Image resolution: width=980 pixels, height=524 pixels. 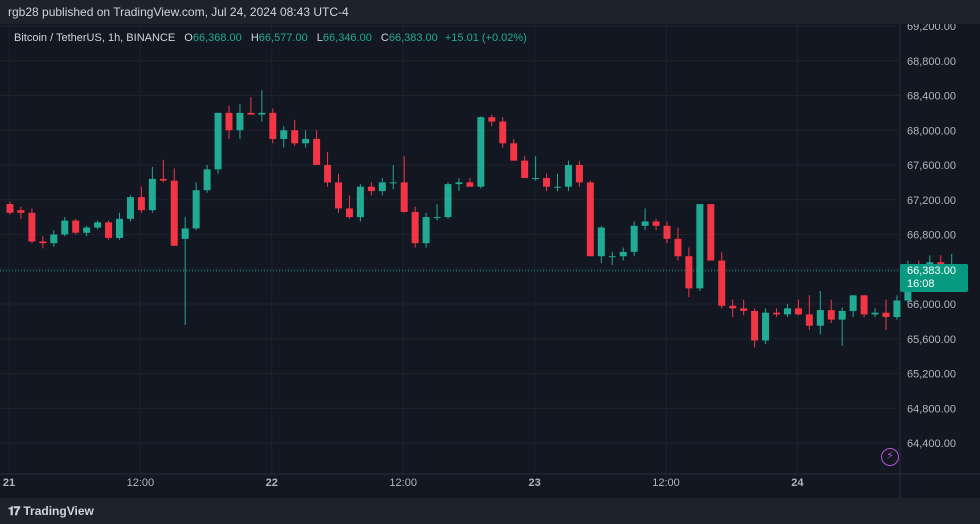 I want to click on open-key: O, so click(x=188, y=38).